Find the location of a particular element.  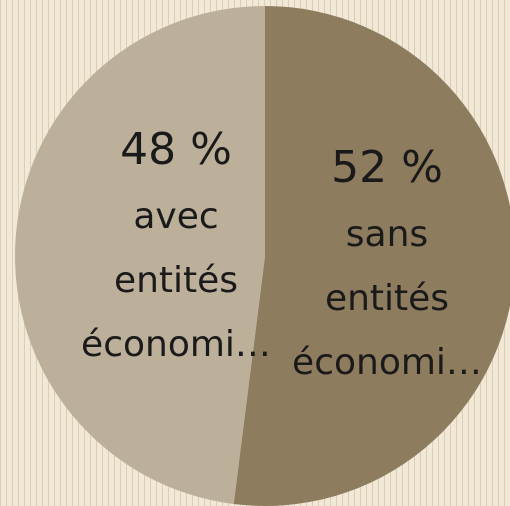

slice-label-line: sans is located at coordinates (387, 234).